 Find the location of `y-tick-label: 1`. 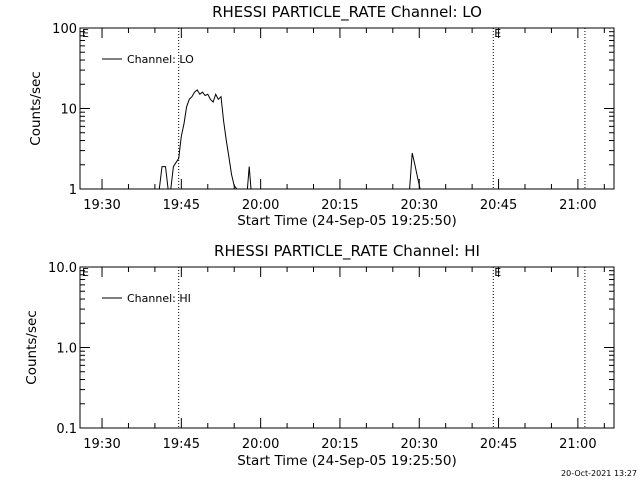

y-tick-label: 1 is located at coordinates (73, 190).